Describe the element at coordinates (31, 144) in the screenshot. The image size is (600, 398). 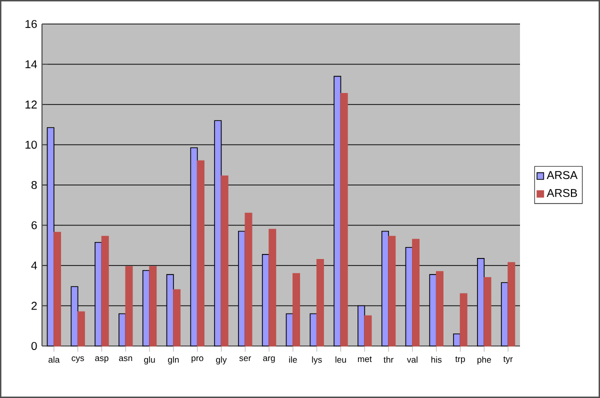
I see `y-tick-label: 10` at that location.